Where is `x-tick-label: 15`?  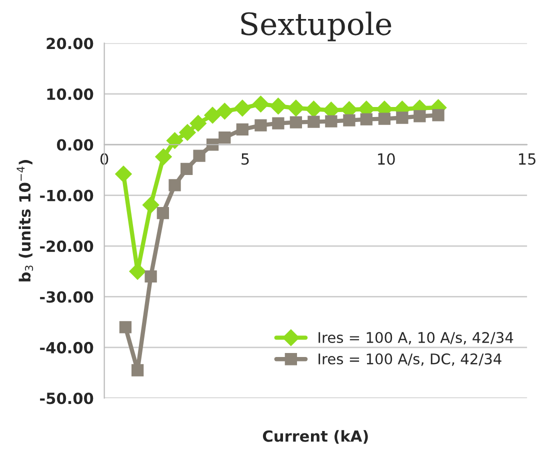 x-tick-label: 15 is located at coordinates (527, 159).